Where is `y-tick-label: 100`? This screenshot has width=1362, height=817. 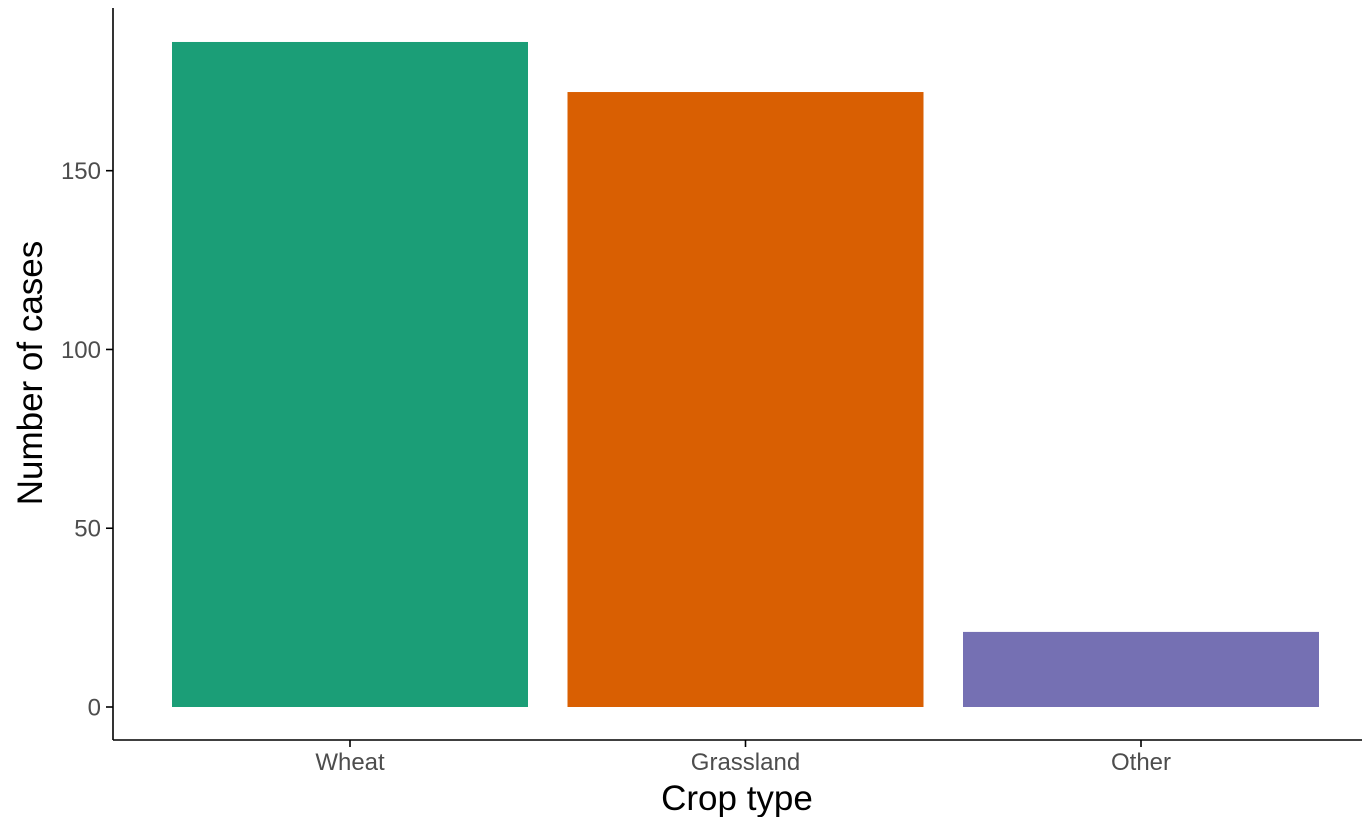 y-tick-label: 100 is located at coordinates (81, 350).